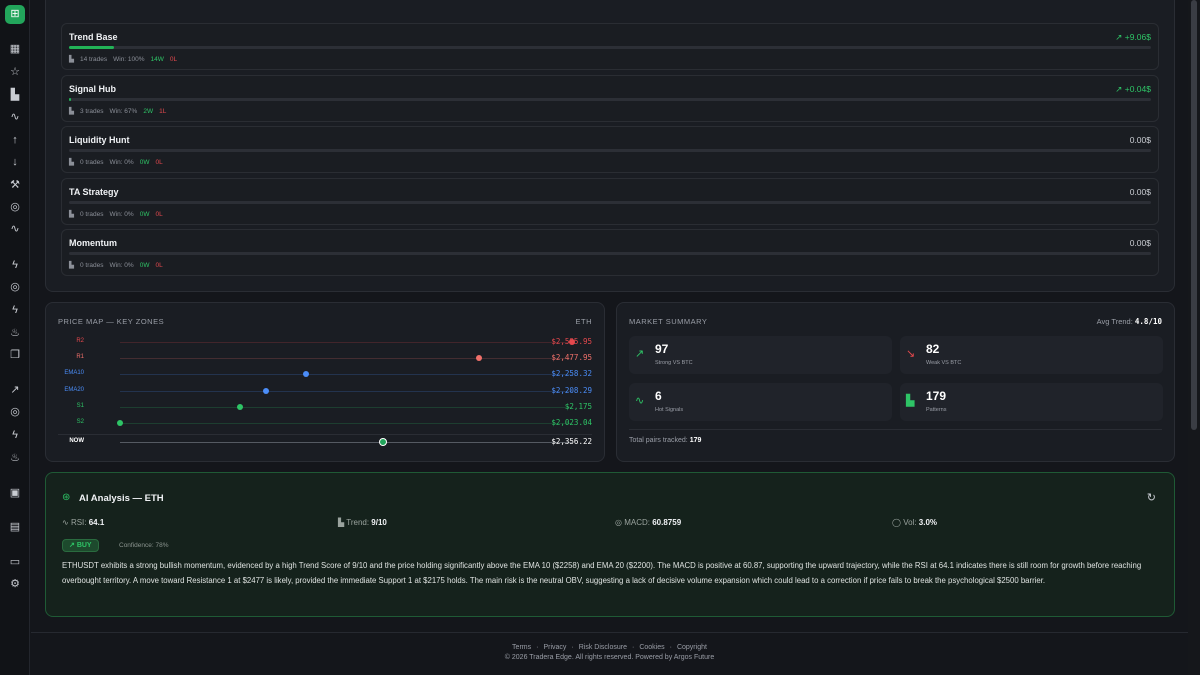 The width and height of the screenshot is (1200, 675). I want to click on scrollbar-thumb, so click(1194, 215).